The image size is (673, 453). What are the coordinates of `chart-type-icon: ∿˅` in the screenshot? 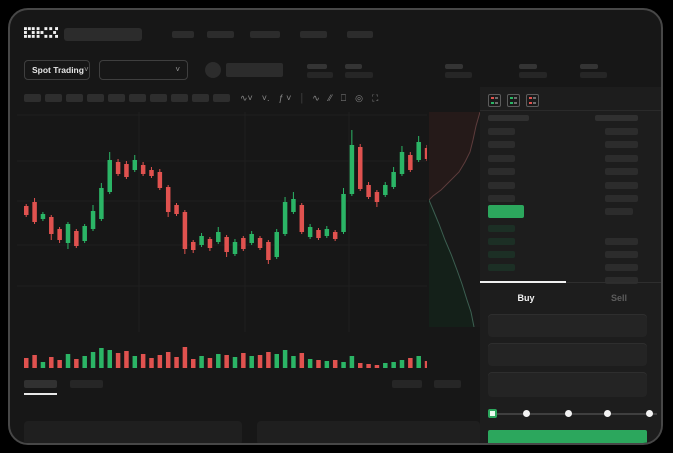 It's located at (246, 97).